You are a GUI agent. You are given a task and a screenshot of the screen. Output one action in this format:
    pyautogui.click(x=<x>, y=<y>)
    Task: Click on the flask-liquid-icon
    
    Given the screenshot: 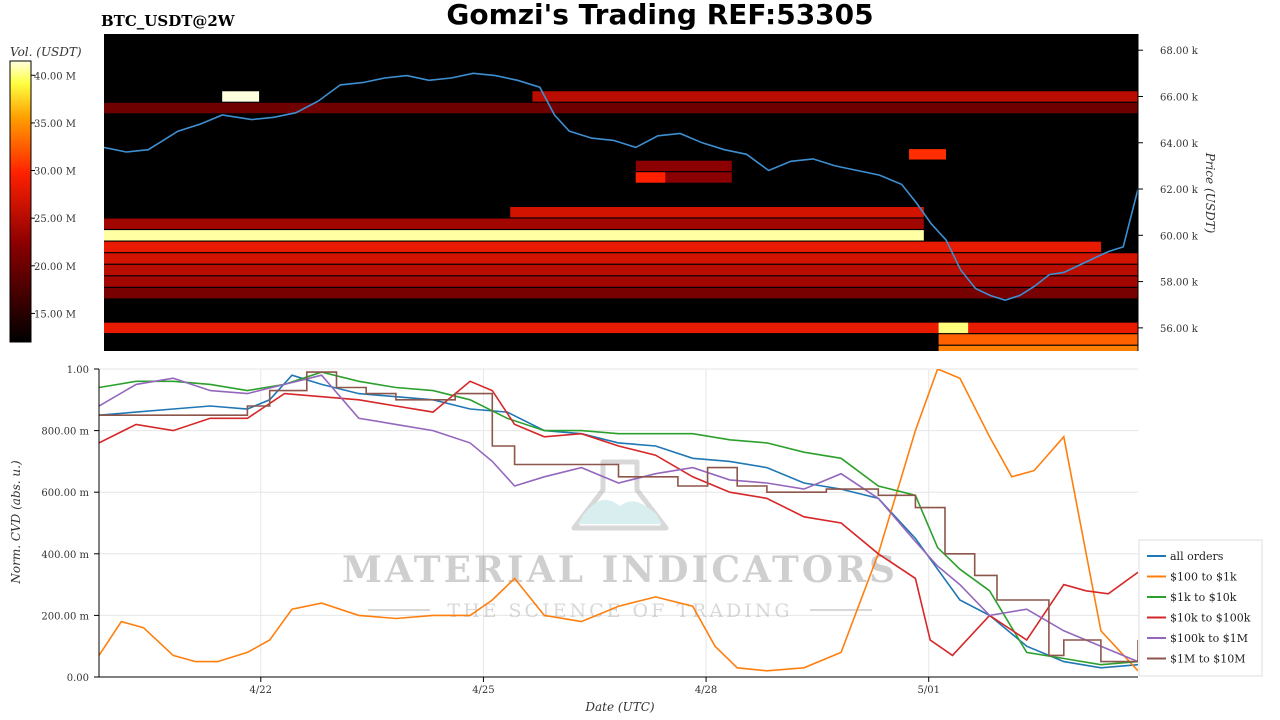 What is the action you would take?
    pyautogui.click(x=620, y=511)
    